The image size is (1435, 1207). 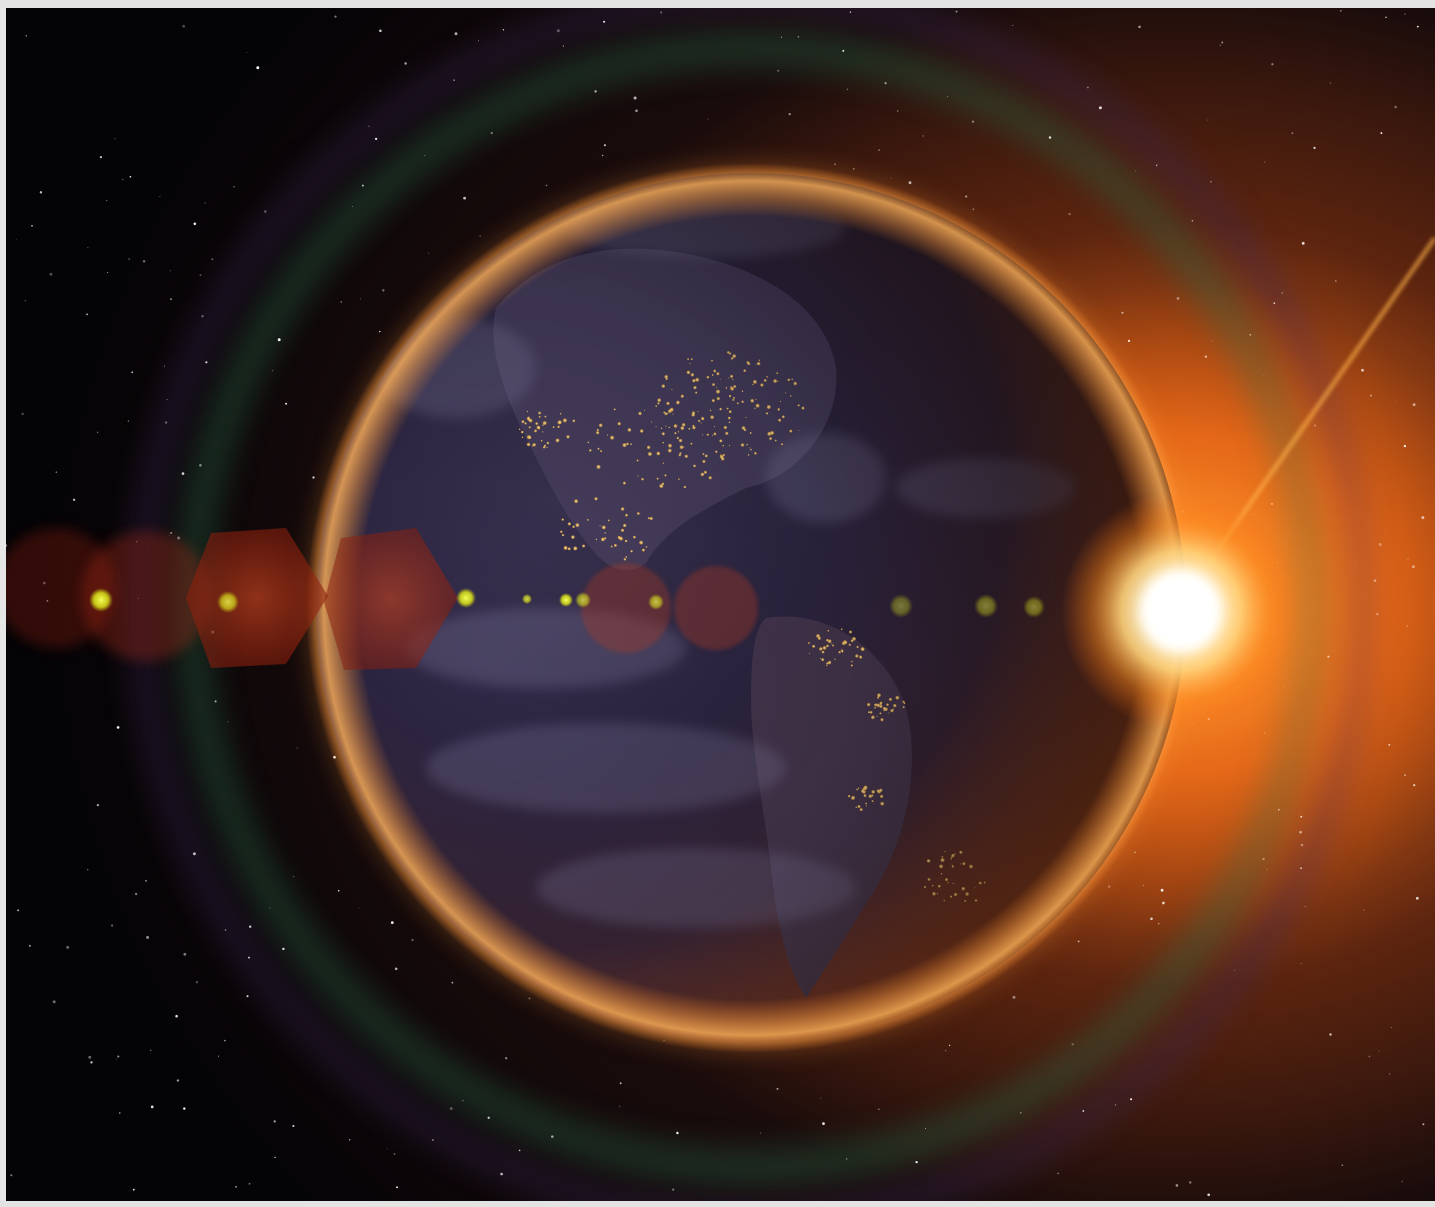 I want to click on flare-hexagon, so click(x=391, y=599).